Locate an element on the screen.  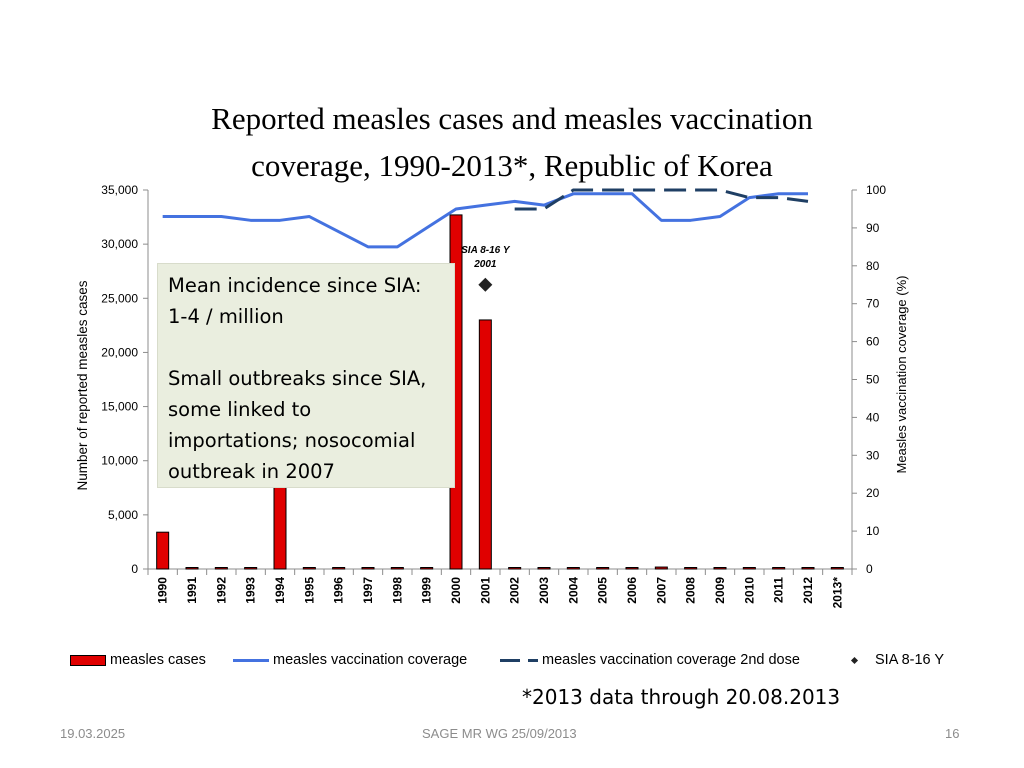
legend-swatch-diamond is located at coordinates (854, 660).